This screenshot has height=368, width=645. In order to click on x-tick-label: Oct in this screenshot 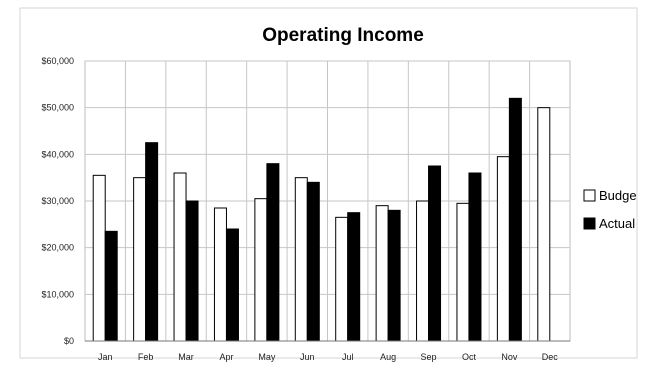, I will do `click(469, 357)`.